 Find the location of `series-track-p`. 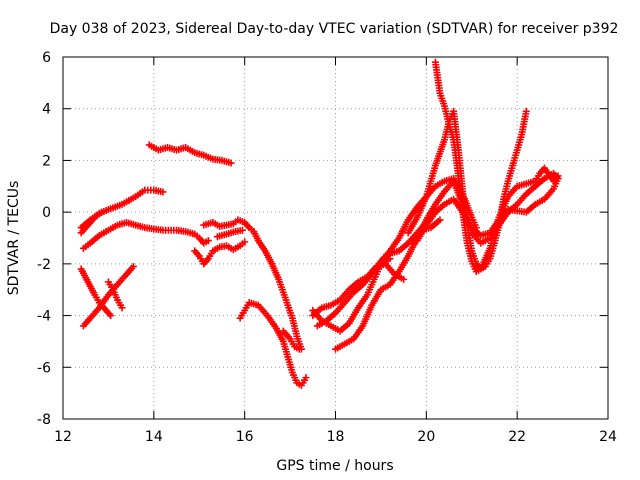

series-track-p is located at coordinates (447, 261).